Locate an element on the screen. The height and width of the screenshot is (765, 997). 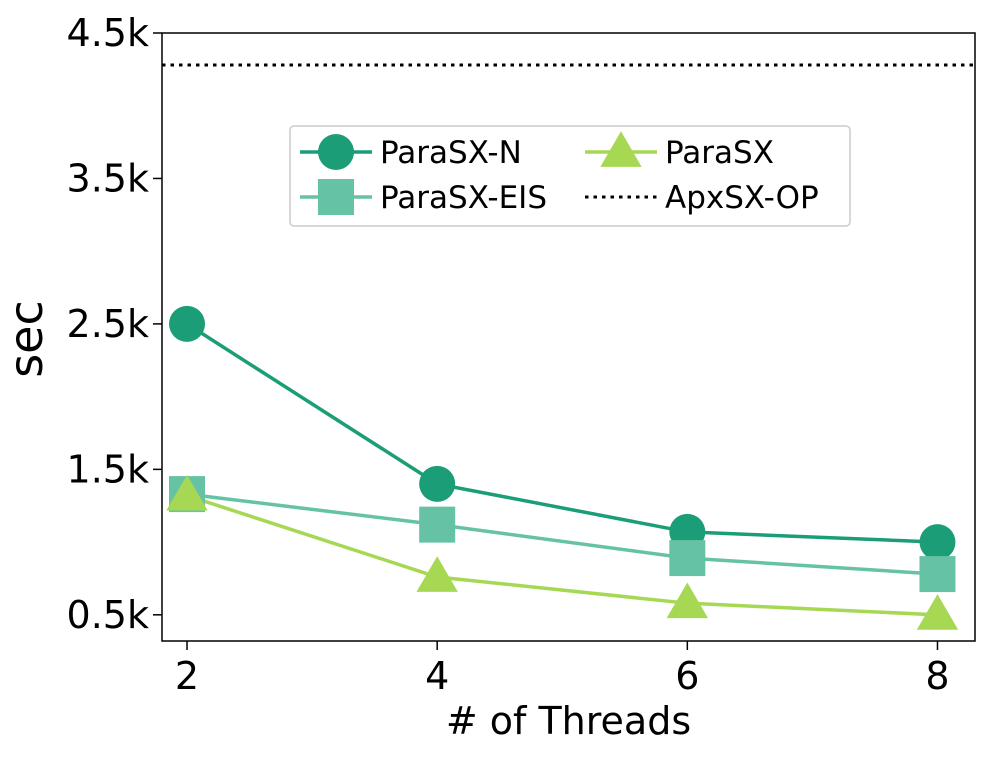
x-tick-label: 2 is located at coordinates (187, 676).